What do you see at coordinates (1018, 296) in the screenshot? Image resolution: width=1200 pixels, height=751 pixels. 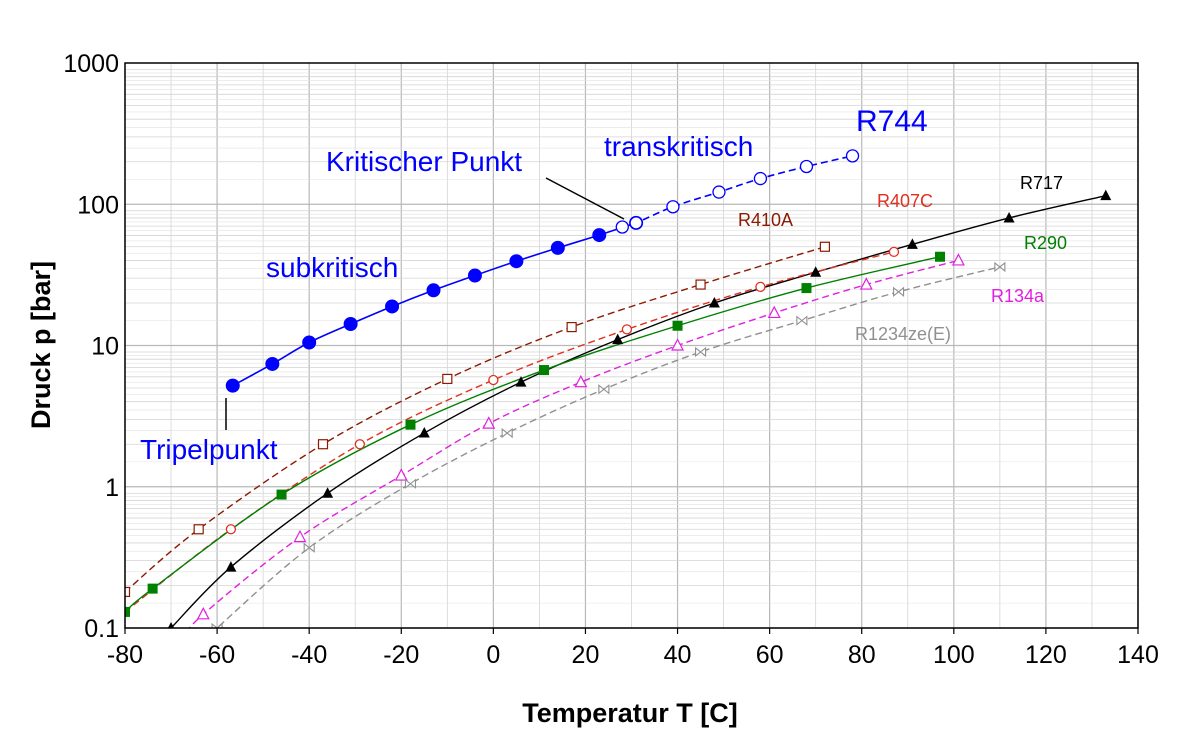 I see `r134a-label: R134a` at bounding box center [1018, 296].